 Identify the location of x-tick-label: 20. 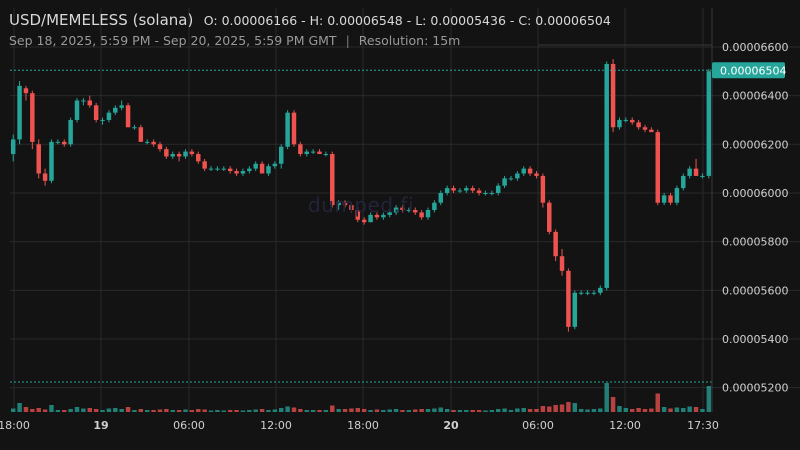
(451, 425).